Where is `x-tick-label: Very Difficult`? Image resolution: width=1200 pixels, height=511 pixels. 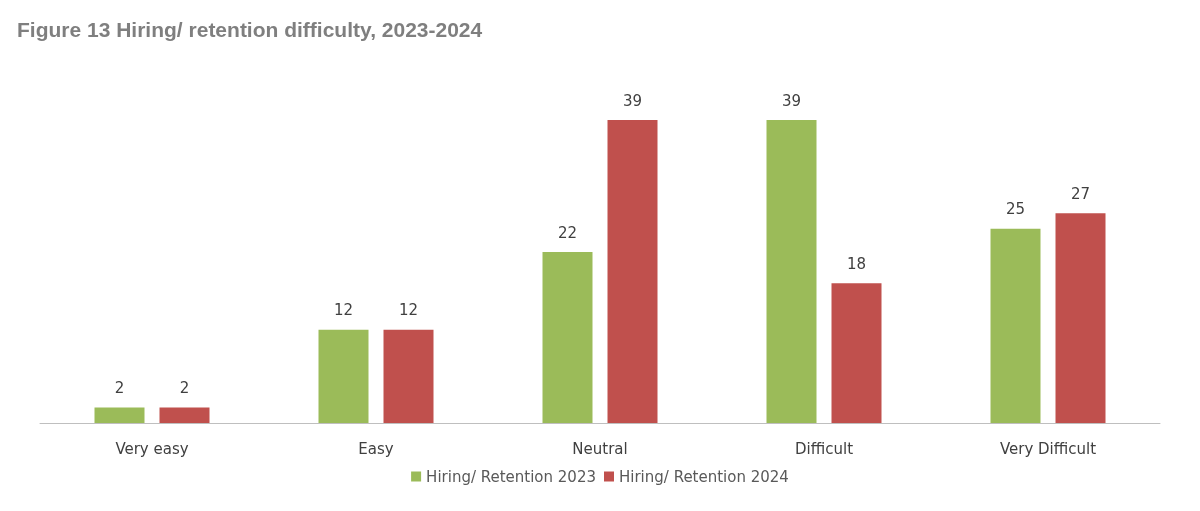 x-tick-label: Very Difficult is located at coordinates (1048, 448).